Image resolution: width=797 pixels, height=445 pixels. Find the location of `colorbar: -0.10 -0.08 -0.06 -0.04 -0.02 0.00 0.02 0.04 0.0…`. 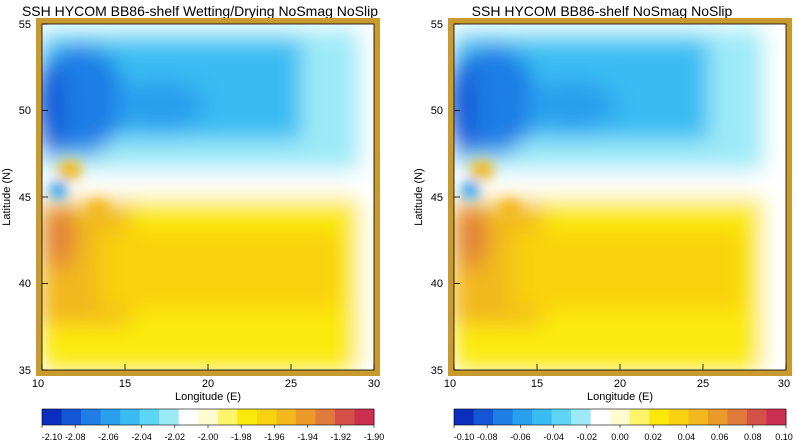

colorbar: -0.10 -0.08 -0.06 -0.04 -0.02 0.00 0.02 0.04 0.0… is located at coordinates (623, 425).